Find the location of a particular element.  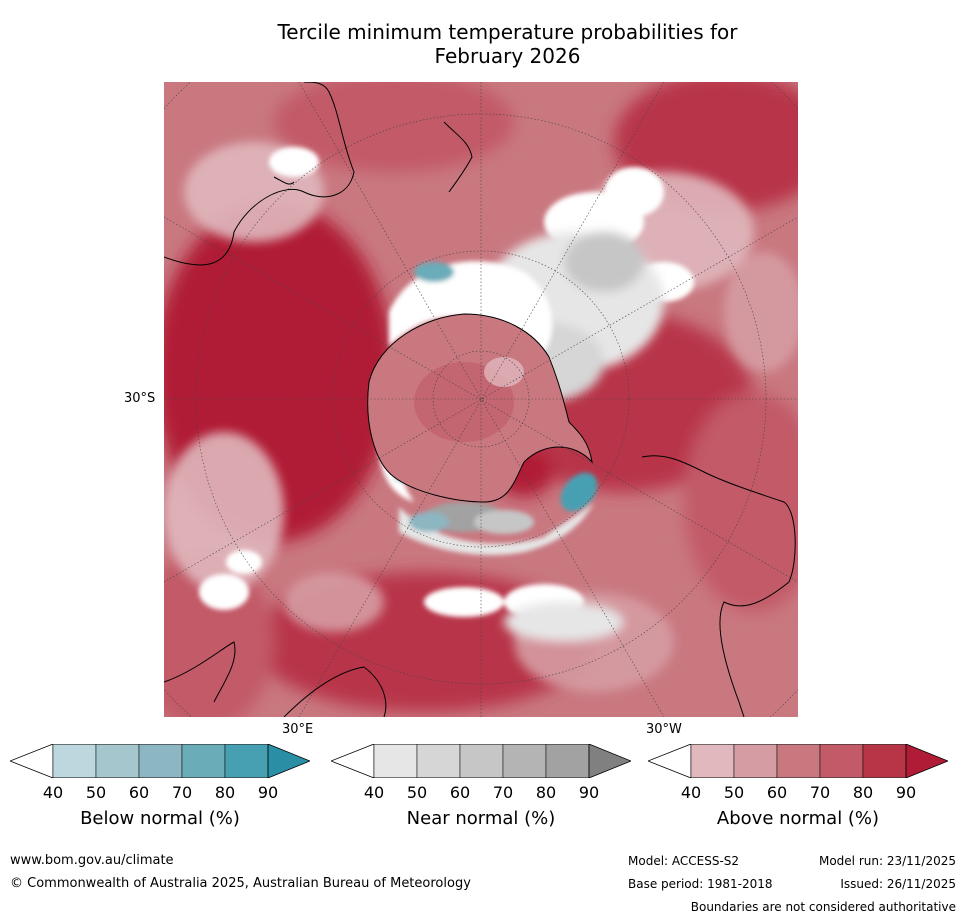

colorbar-below-normal is located at coordinates (160, 761).